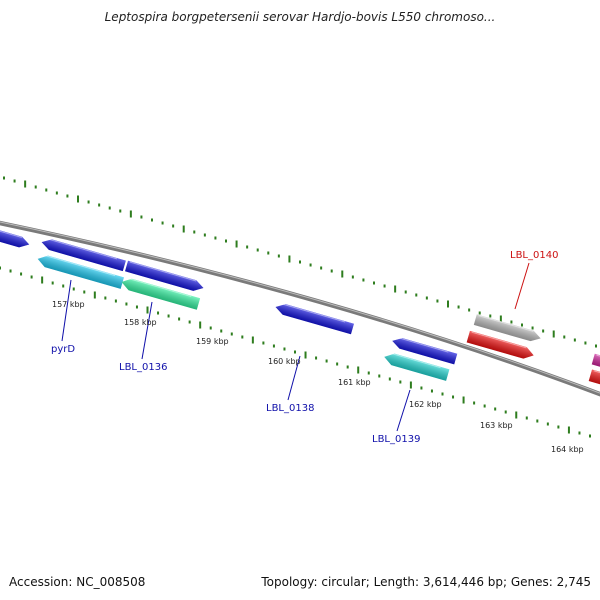  What do you see at coordinates (143, 367) in the screenshot?
I see `gene-label-lbl-0136: LBL_0136` at bounding box center [143, 367].